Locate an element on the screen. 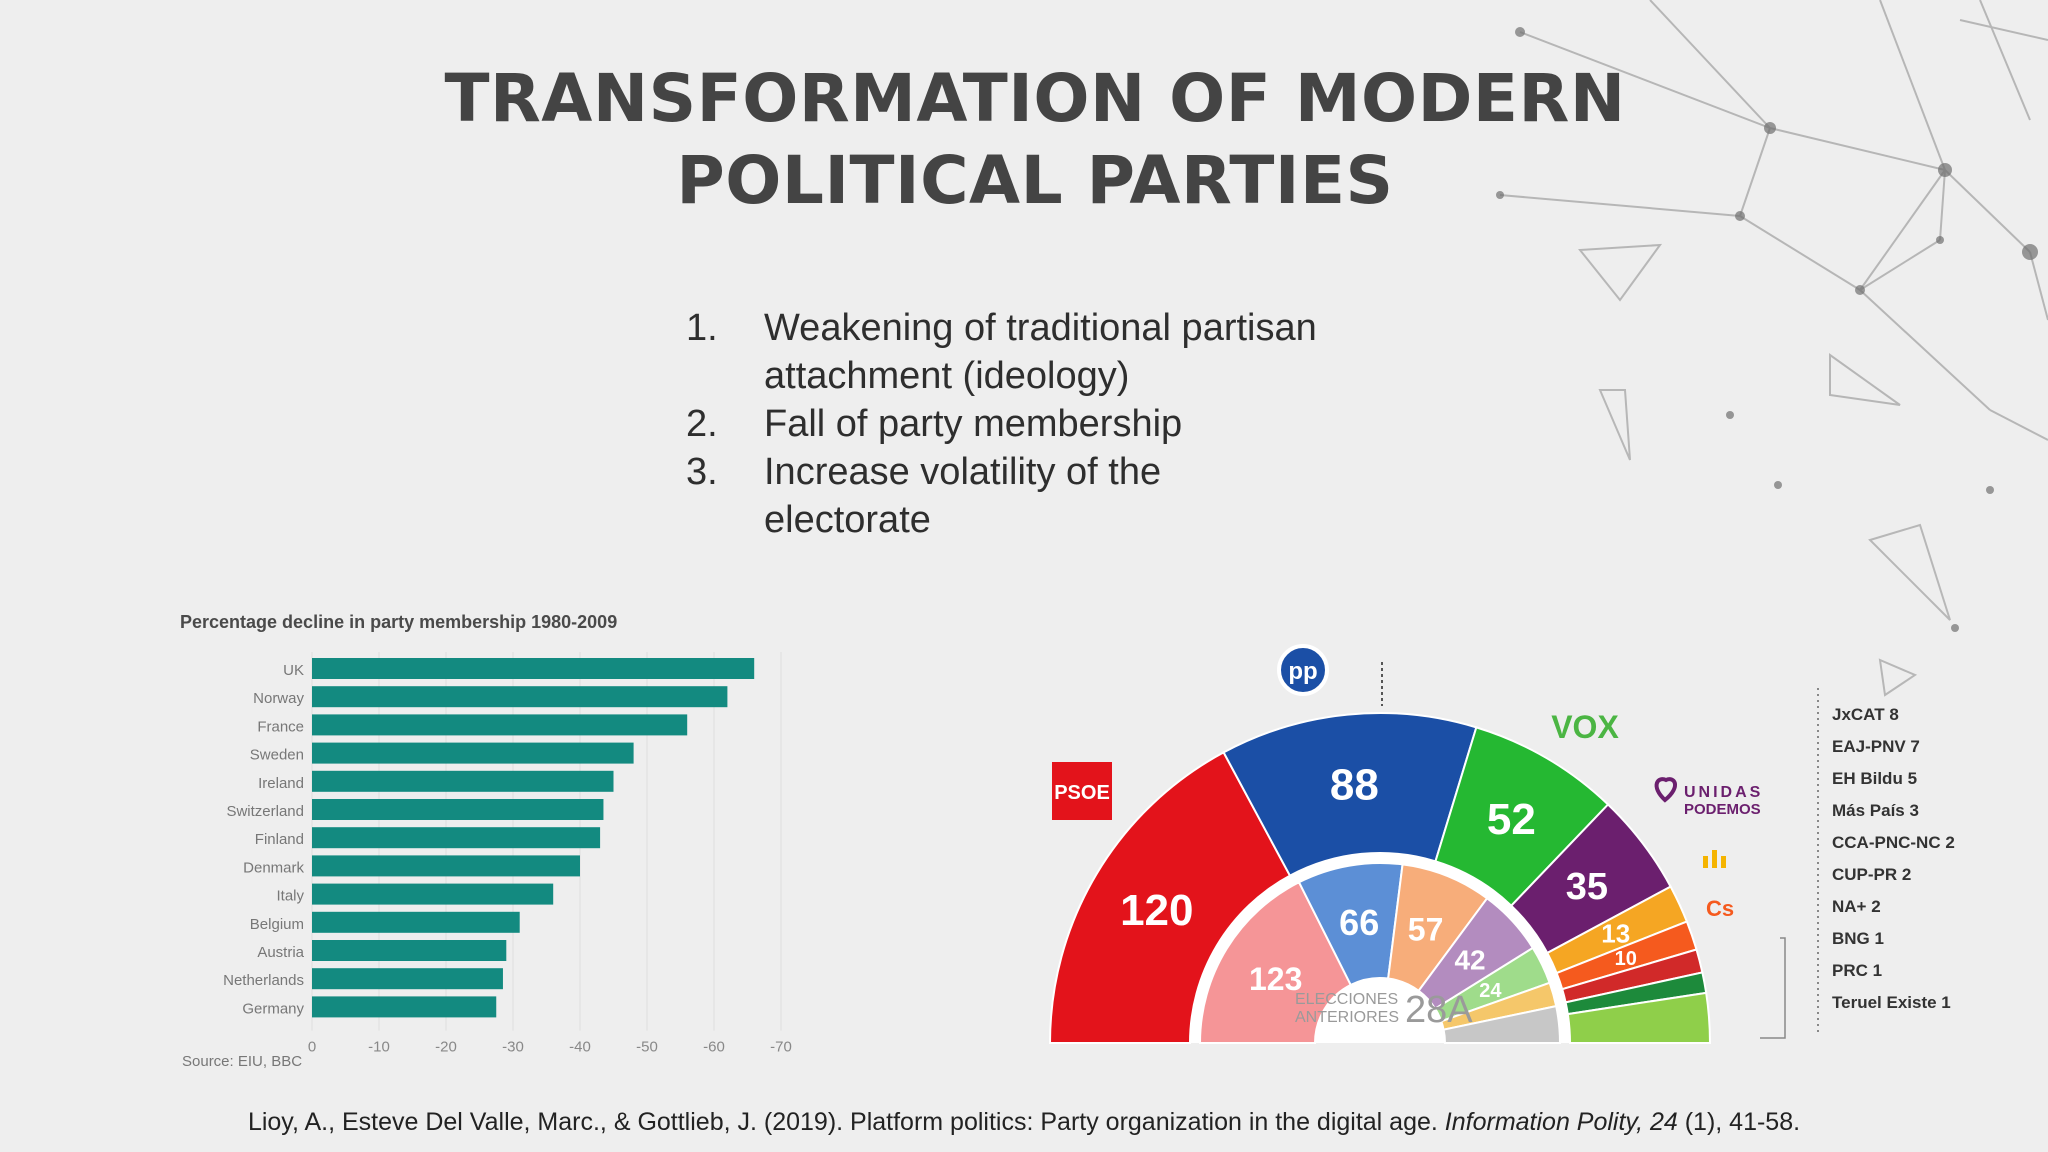  podemos-logo-line-2: PODEMOS is located at coordinates (1722, 809).